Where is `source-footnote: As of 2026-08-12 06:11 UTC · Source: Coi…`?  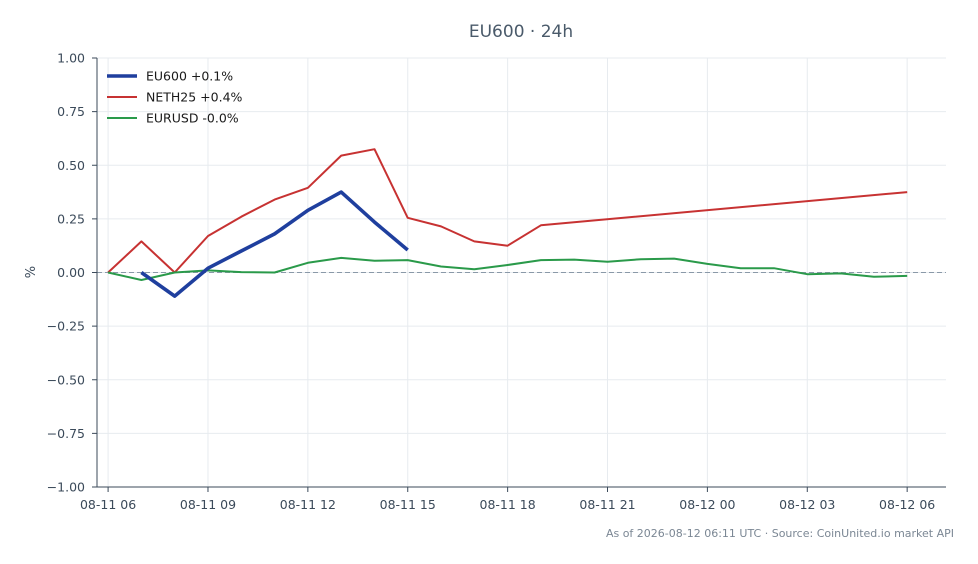
source-footnote: As of 2026-08-12 06:11 UTC · Source: Coi… is located at coordinates (780, 533).